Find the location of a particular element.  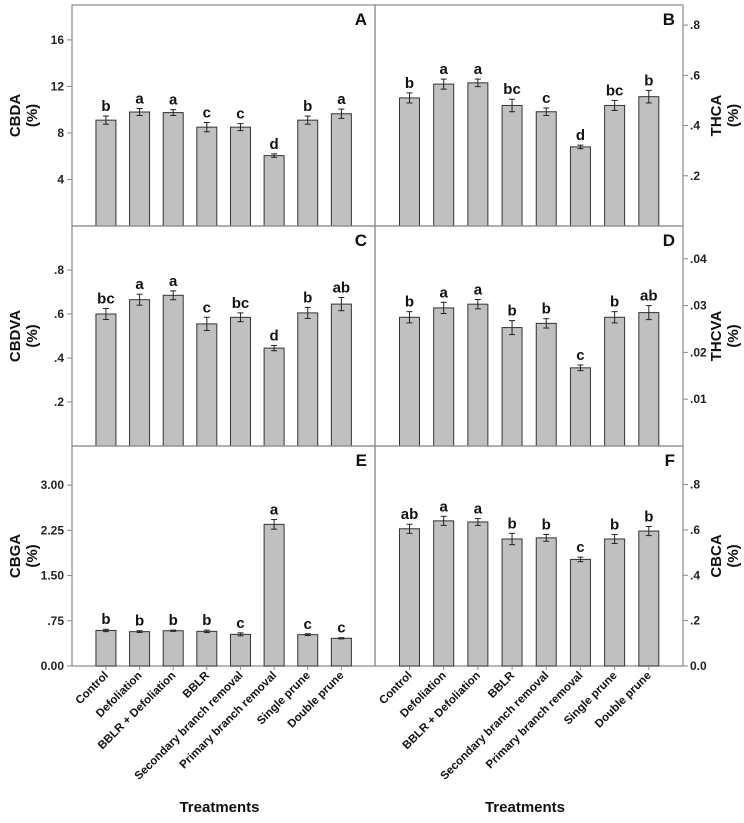

y-axis-label: CBDVA(%) is located at coordinates (24, 336).